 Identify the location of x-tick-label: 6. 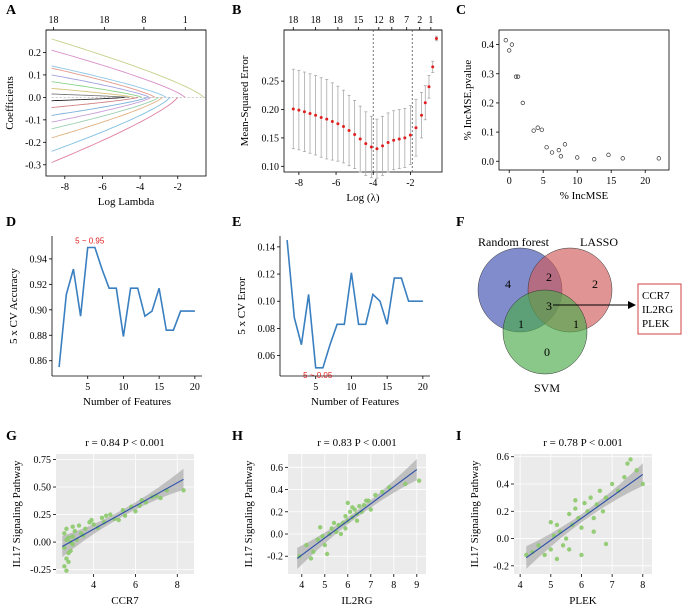
(135, 585).